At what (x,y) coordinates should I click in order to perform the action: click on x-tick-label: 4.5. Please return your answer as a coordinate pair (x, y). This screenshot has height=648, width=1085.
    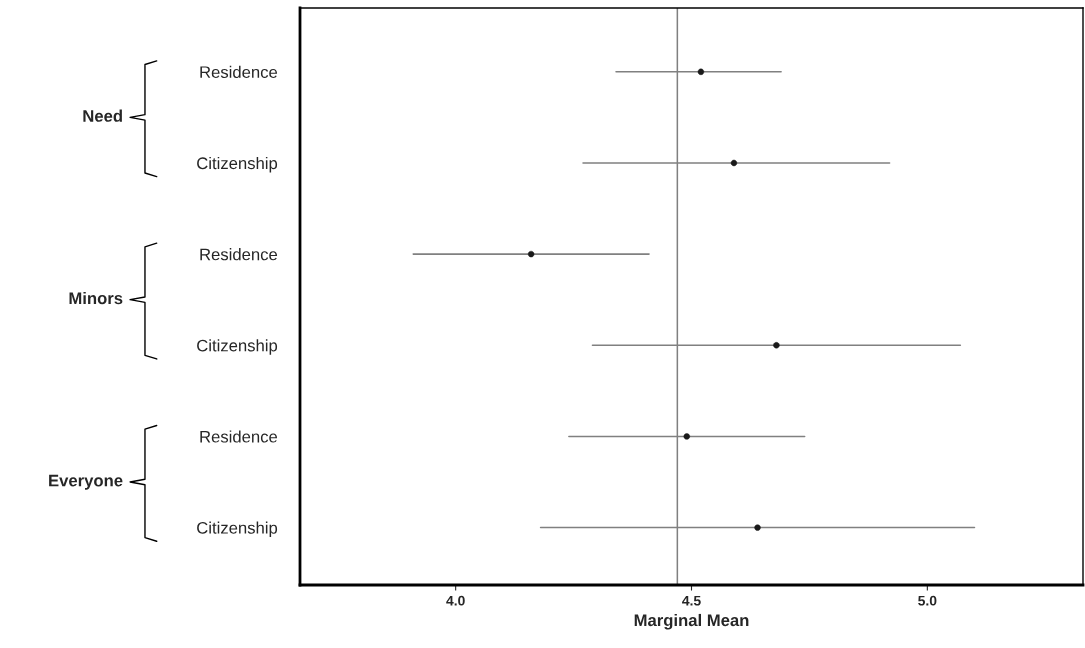
    Looking at the image, I should click on (691, 600).